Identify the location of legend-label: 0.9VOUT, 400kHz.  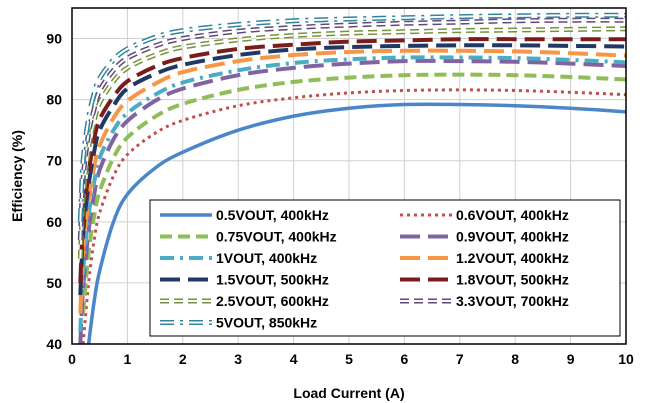
(512, 237).